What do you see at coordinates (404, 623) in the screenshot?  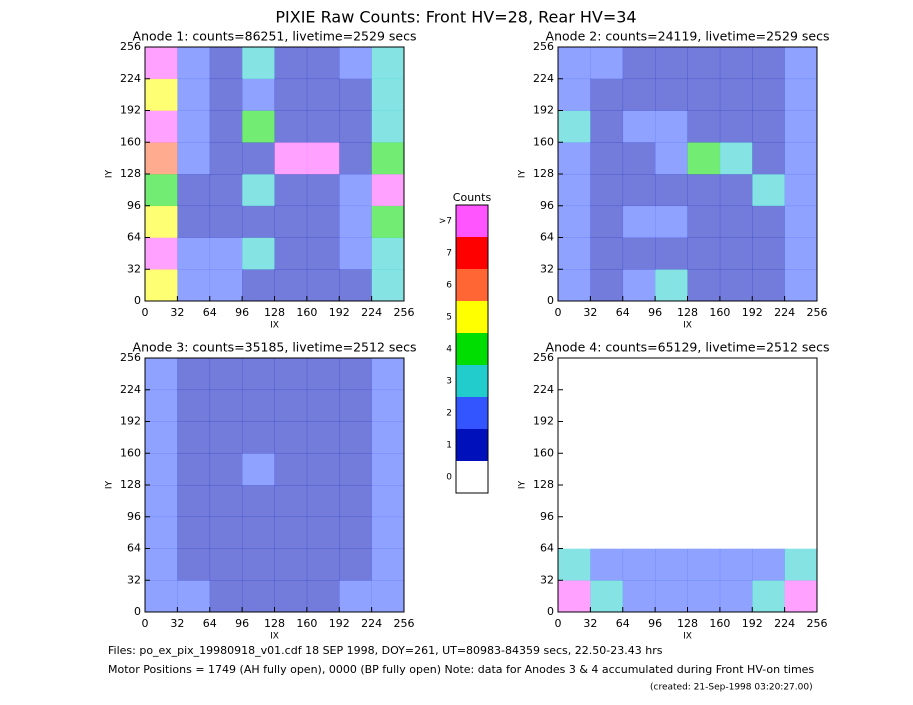 I see `x-tick-label: 256` at bounding box center [404, 623].